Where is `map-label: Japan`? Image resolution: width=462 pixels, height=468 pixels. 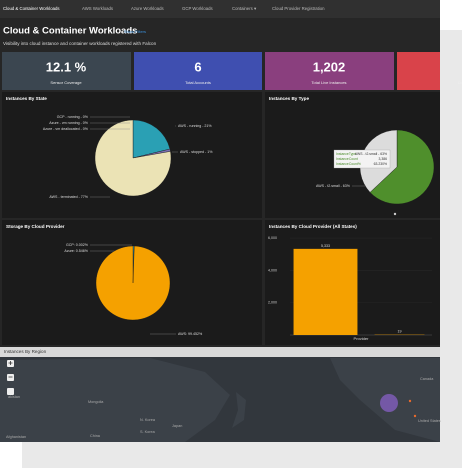 map-label: Japan is located at coordinates (177, 426).